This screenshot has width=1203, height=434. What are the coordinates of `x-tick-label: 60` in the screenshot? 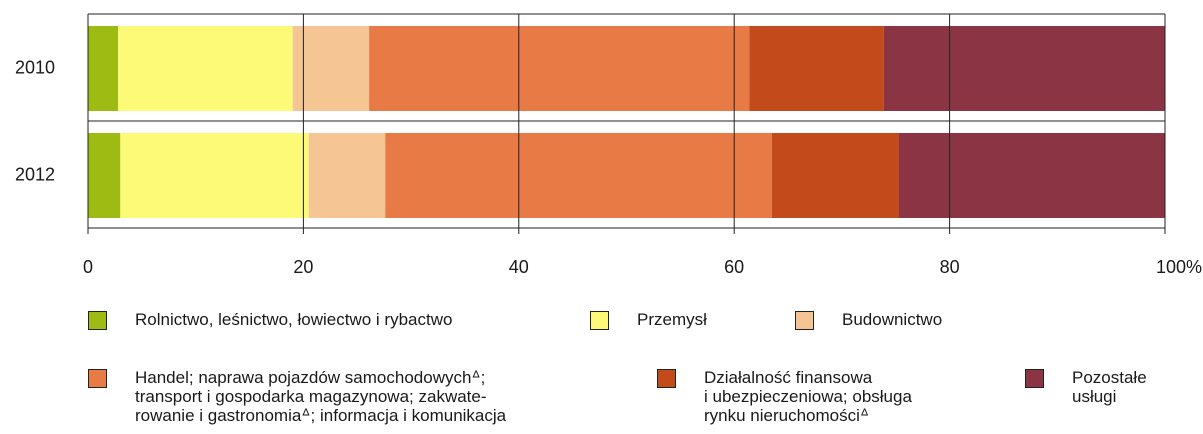 It's located at (734, 267).